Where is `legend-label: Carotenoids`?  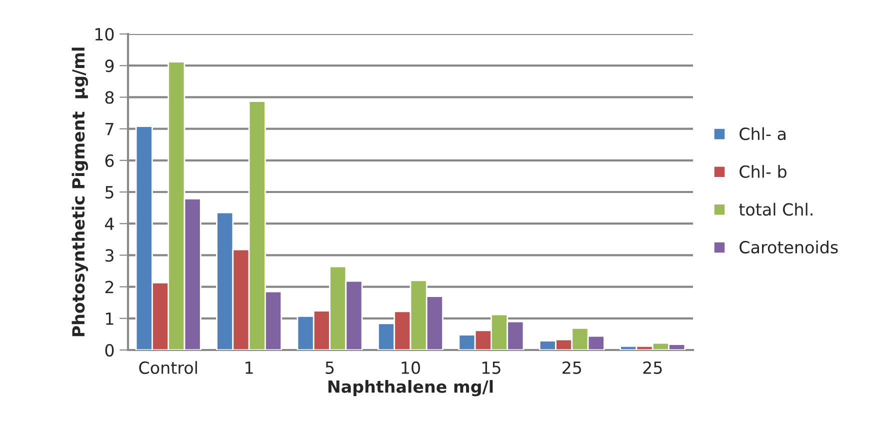 legend-label: Carotenoids is located at coordinates (789, 247).